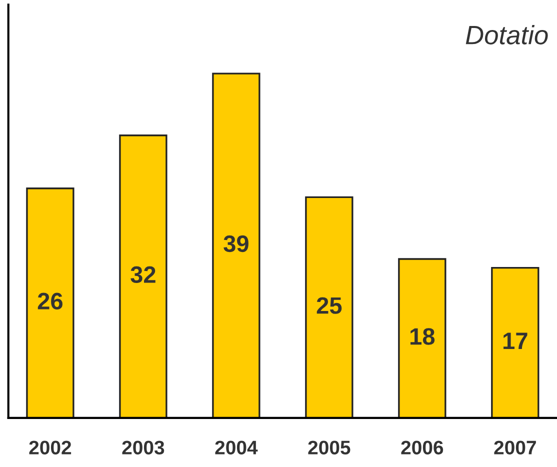  Describe the element at coordinates (422, 447) in the screenshot. I see `x-tick-label: 2006` at that location.